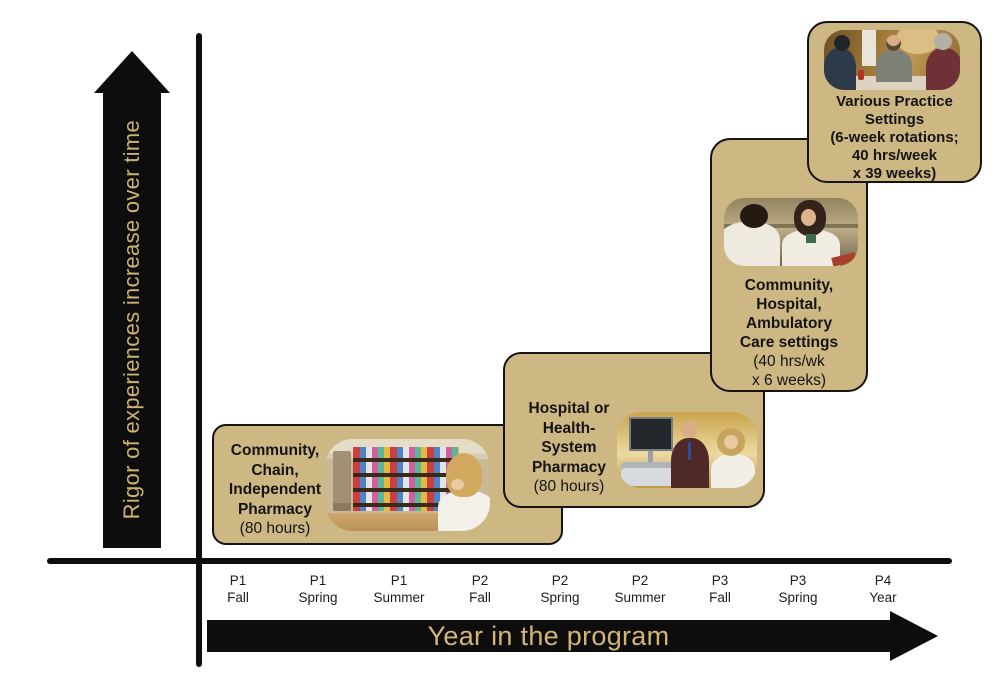 This screenshot has height=700, width=1000. What do you see at coordinates (407, 485) in the screenshot?
I see `community-pharmacy-photo` at bounding box center [407, 485].